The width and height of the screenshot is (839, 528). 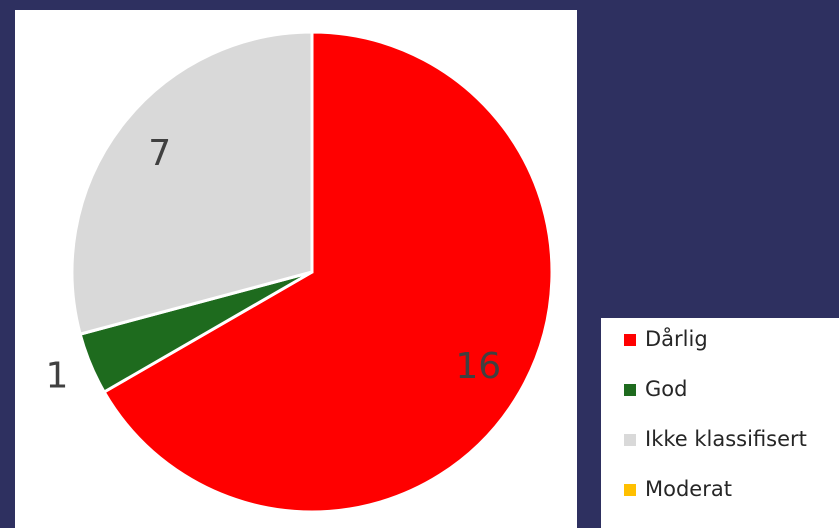 What do you see at coordinates (57, 376) in the screenshot?
I see `data-label: 1` at bounding box center [57, 376].